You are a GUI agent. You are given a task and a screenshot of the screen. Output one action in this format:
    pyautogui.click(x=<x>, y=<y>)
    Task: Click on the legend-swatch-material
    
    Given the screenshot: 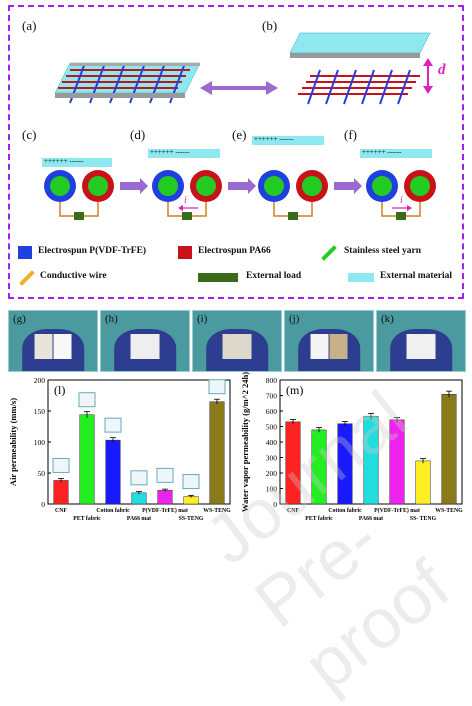 What is the action you would take?
    pyautogui.click(x=361, y=277)
    